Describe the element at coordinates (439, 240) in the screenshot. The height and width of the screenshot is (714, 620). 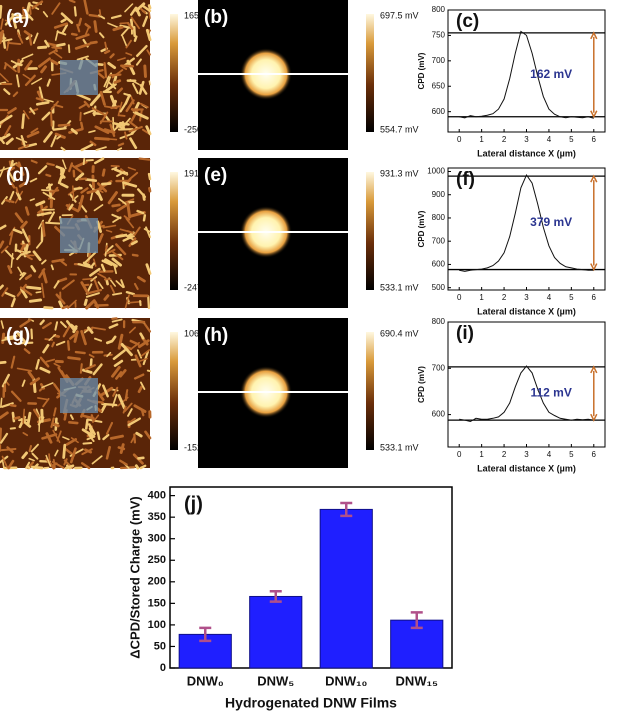
I see `y-tick-label: 700` at that location.